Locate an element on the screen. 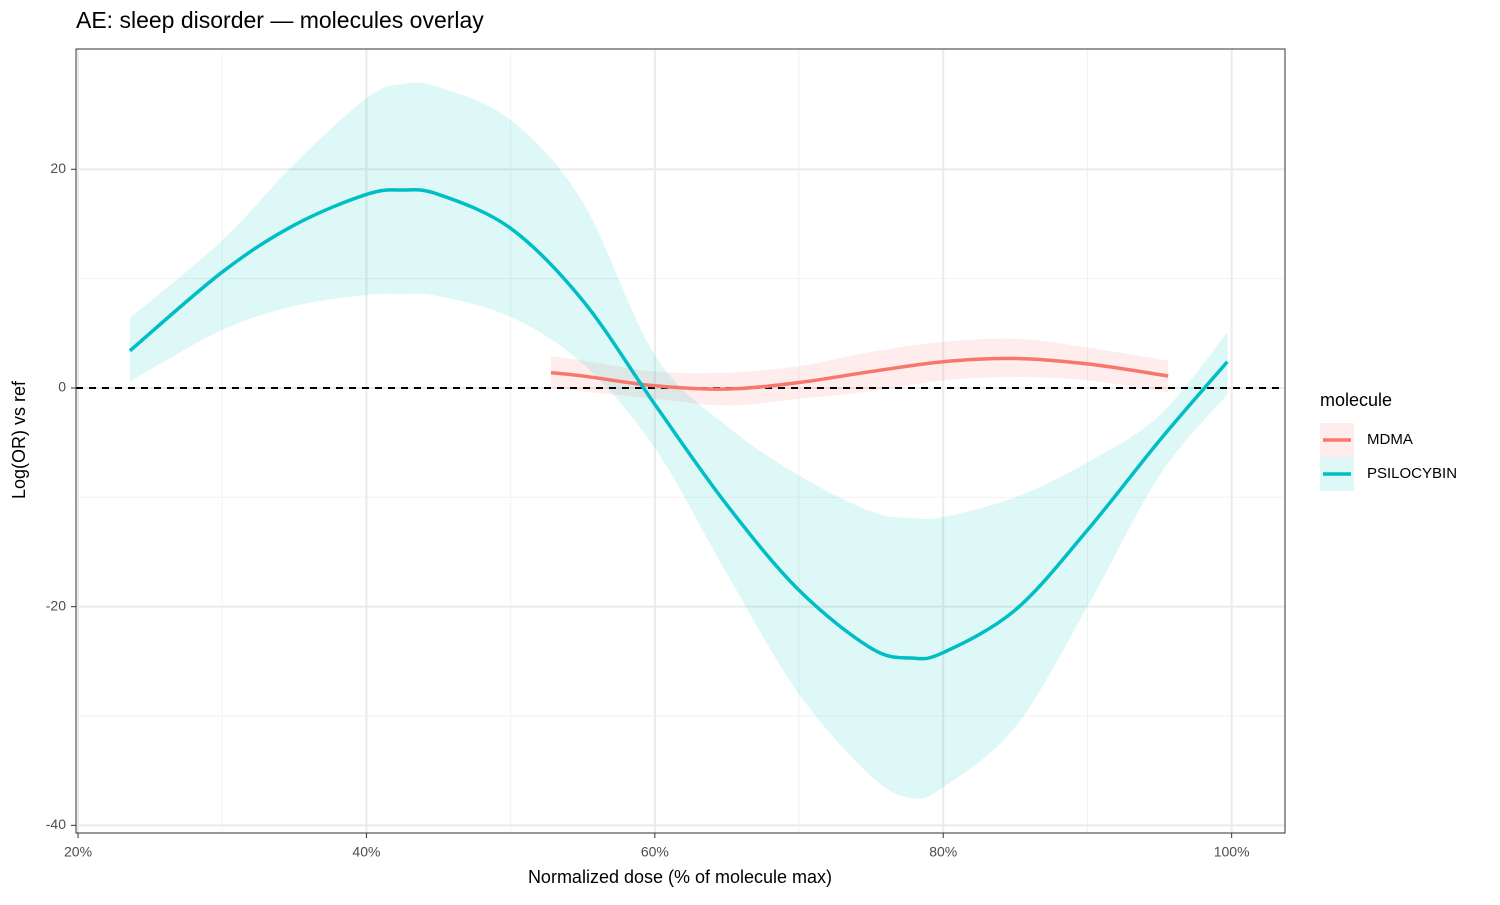 This screenshot has width=1500, height=905. x-tick-label: 20% is located at coordinates (78, 852).